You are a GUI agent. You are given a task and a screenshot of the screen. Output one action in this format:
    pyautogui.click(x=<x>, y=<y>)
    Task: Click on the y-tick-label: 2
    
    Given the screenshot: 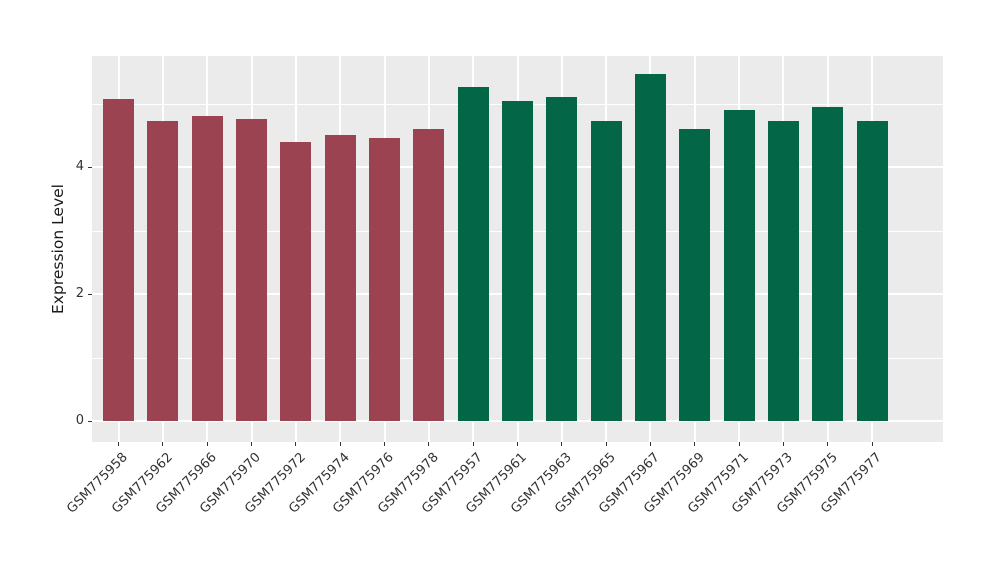 What is the action you would take?
    pyautogui.click(x=79, y=294)
    